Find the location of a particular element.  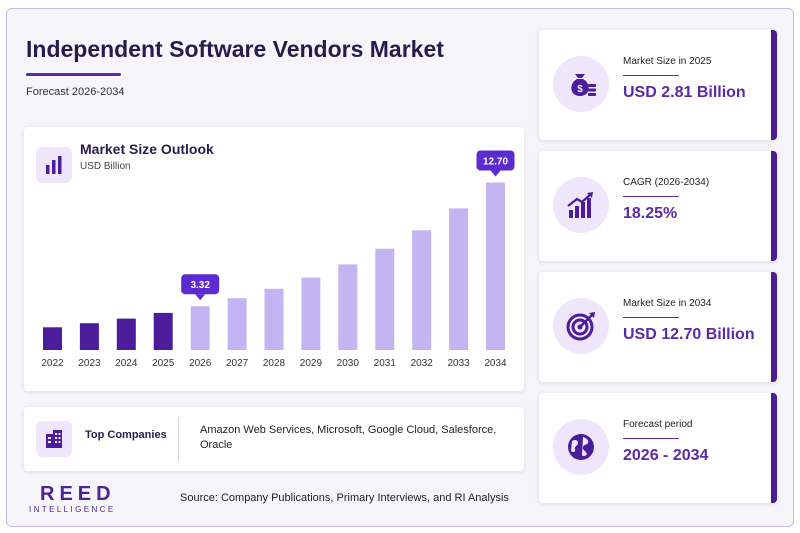

x-tick-label: 2025 is located at coordinates (163, 363).